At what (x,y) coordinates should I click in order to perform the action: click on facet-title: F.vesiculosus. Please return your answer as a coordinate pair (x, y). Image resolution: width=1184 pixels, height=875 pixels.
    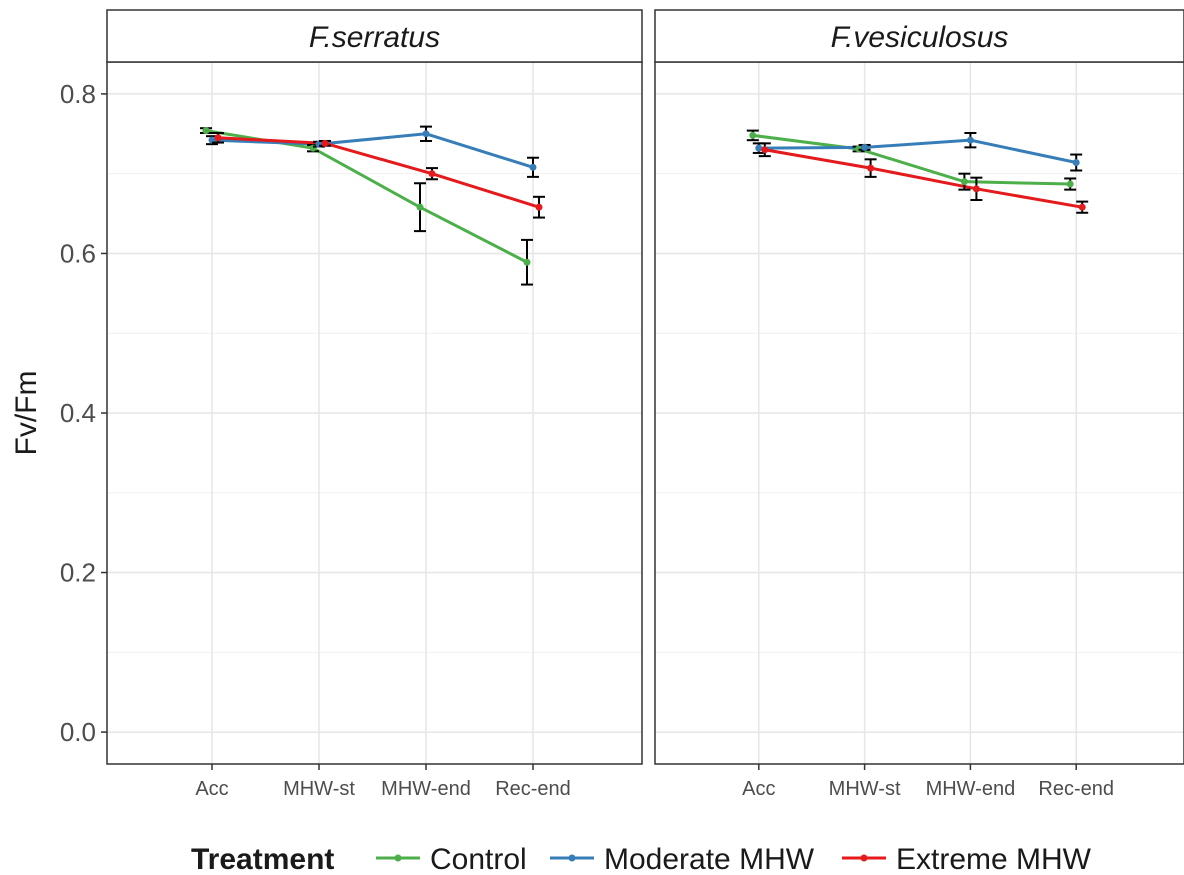
    Looking at the image, I should click on (920, 37).